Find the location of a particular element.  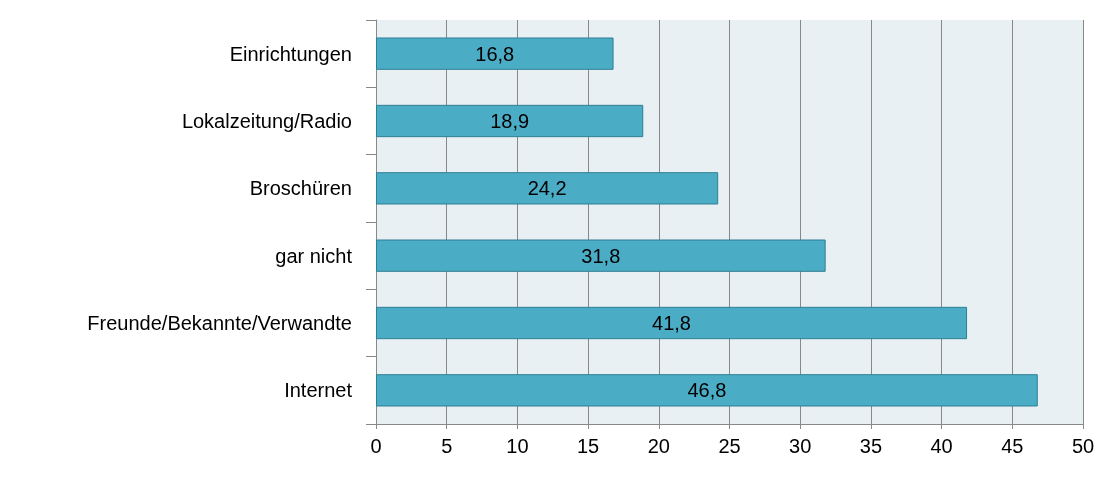

data-label: 31,8 is located at coordinates (601, 255).